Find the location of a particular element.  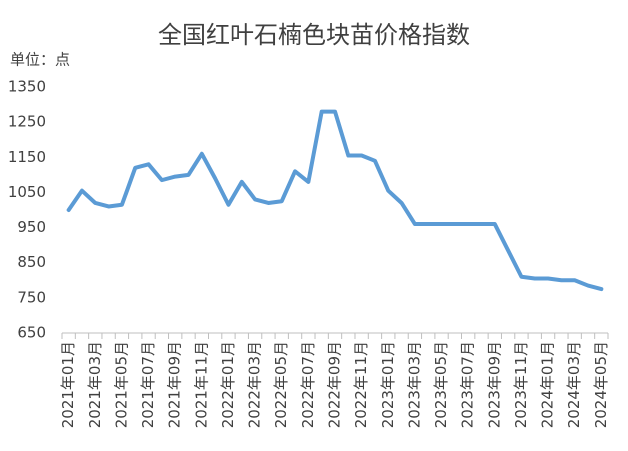

x-tick-label: 2021年07月 is located at coordinates (148, 384).